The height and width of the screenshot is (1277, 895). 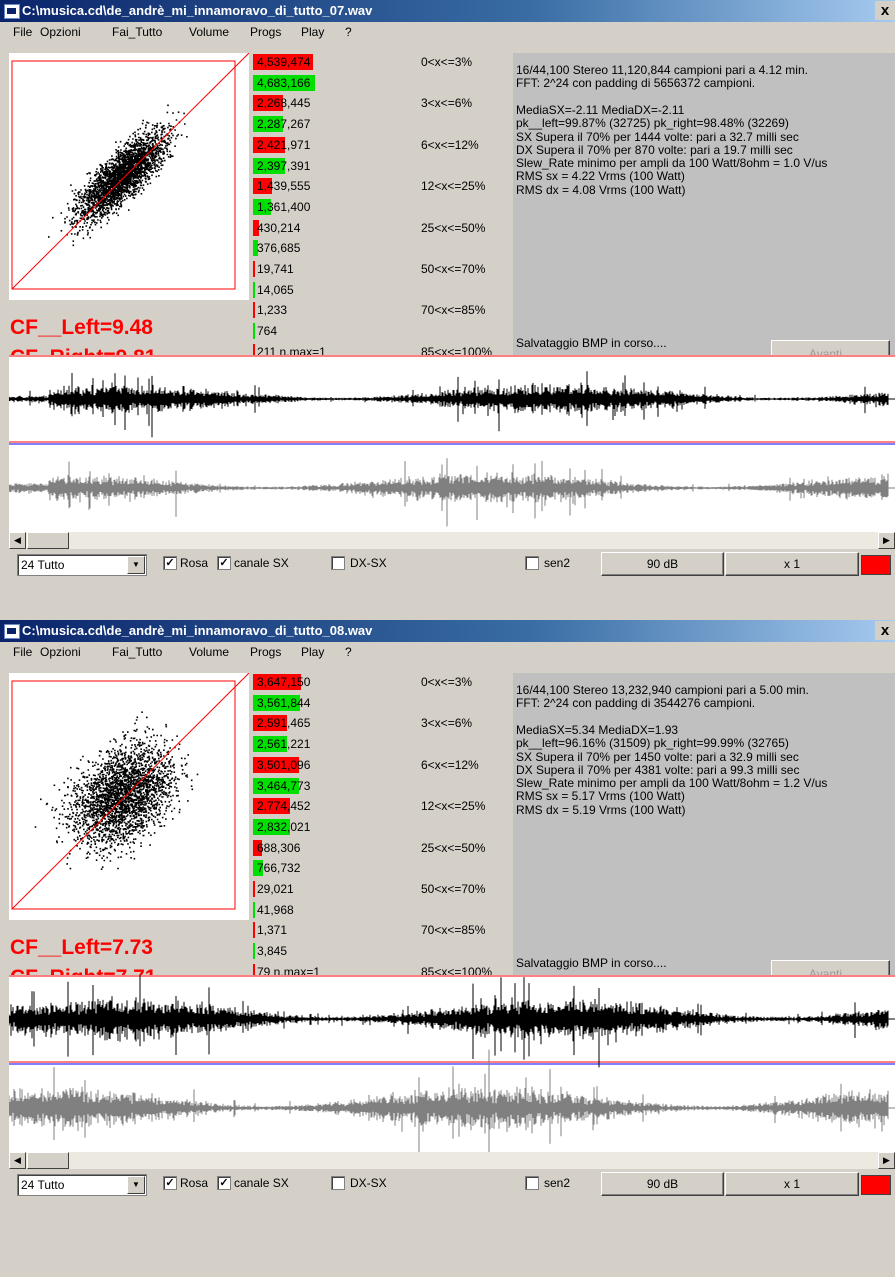 I want to click on waveform-svg, so click(x=451, y=1063).